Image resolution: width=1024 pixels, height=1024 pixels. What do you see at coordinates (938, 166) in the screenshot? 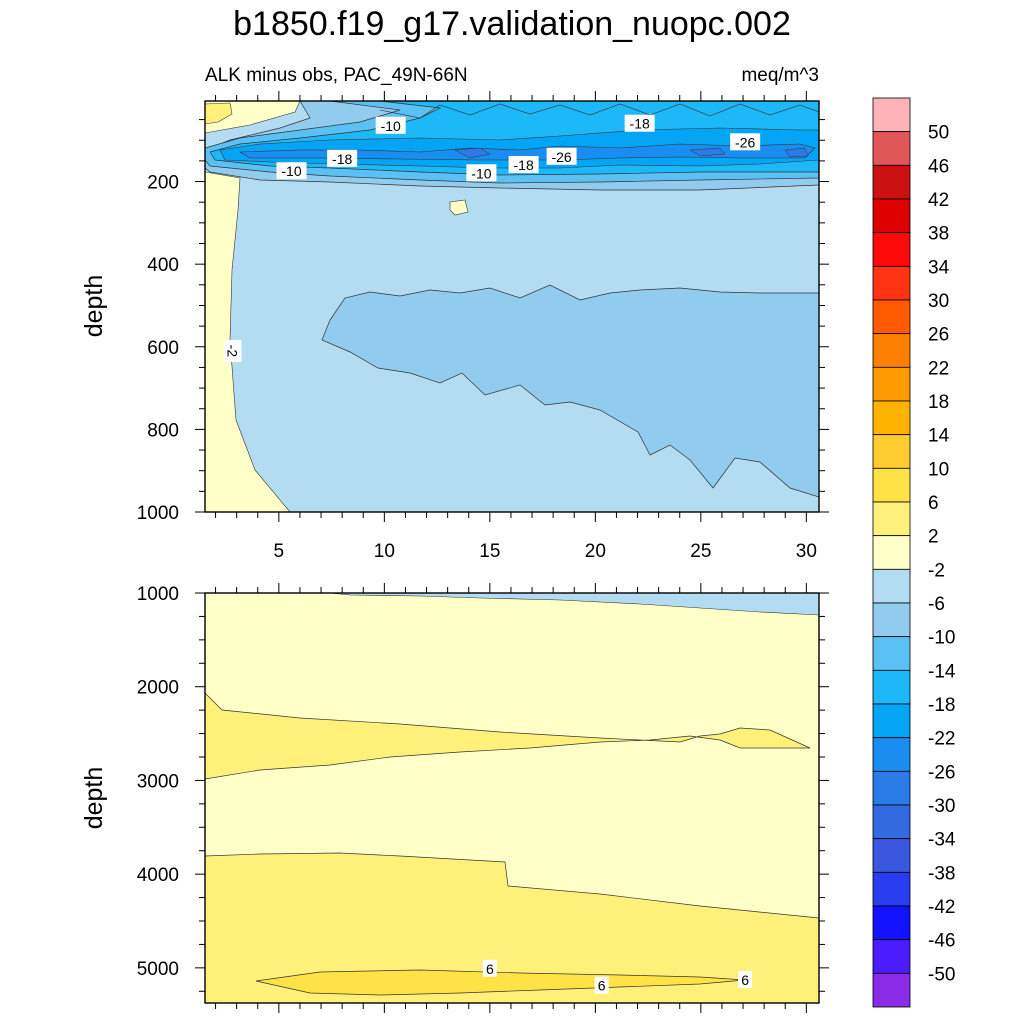
I see `colorbar-label: 46` at bounding box center [938, 166].